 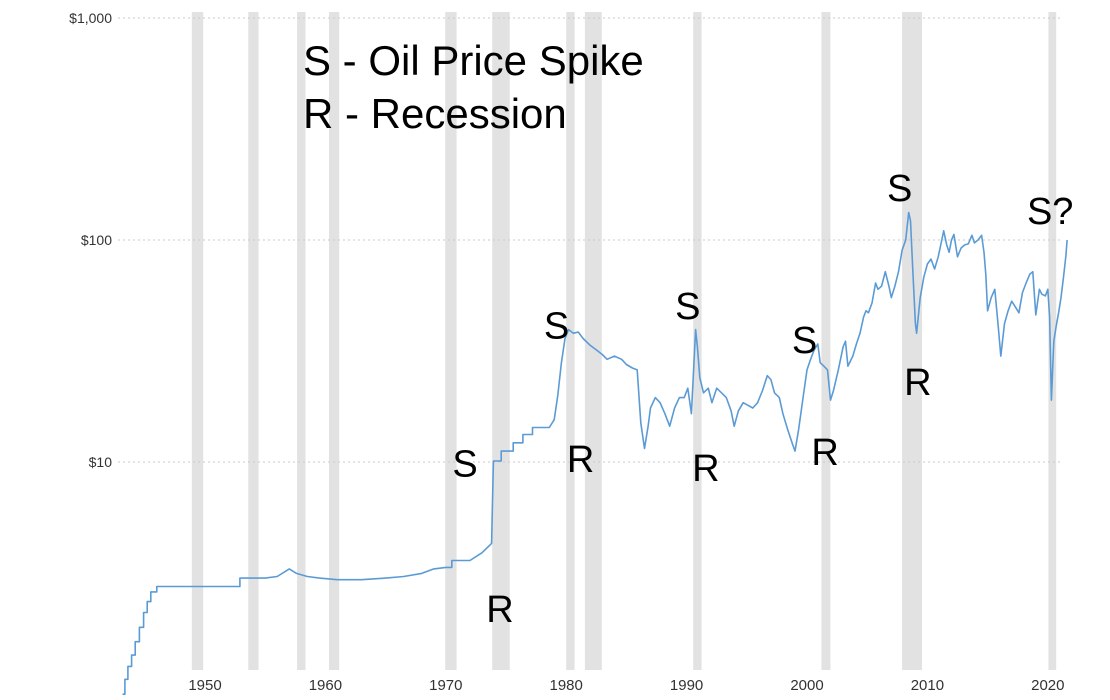 I want to click on y-axis-label: $100, so click(x=96, y=240).